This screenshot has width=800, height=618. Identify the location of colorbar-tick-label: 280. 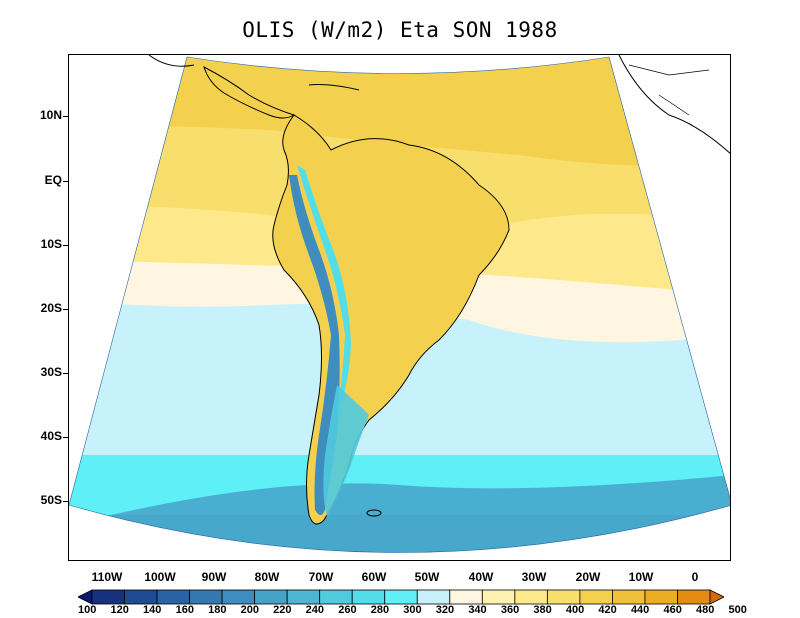
(380, 610).